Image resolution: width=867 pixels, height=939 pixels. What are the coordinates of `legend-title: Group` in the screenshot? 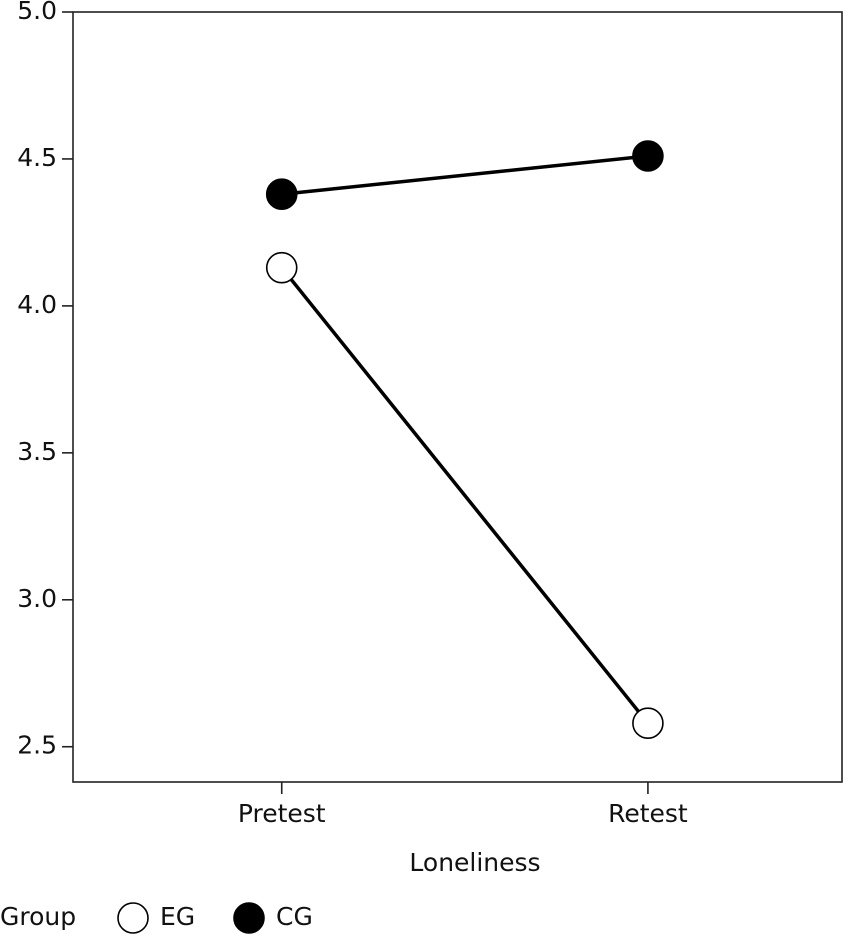 It's located at (38, 916).